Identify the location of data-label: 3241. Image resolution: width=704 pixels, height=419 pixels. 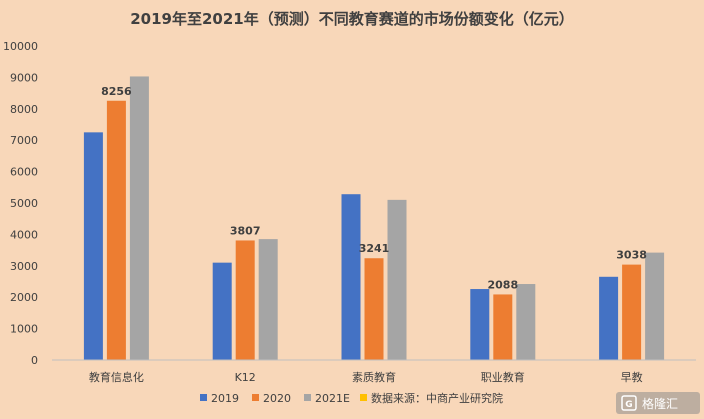
(374, 248).